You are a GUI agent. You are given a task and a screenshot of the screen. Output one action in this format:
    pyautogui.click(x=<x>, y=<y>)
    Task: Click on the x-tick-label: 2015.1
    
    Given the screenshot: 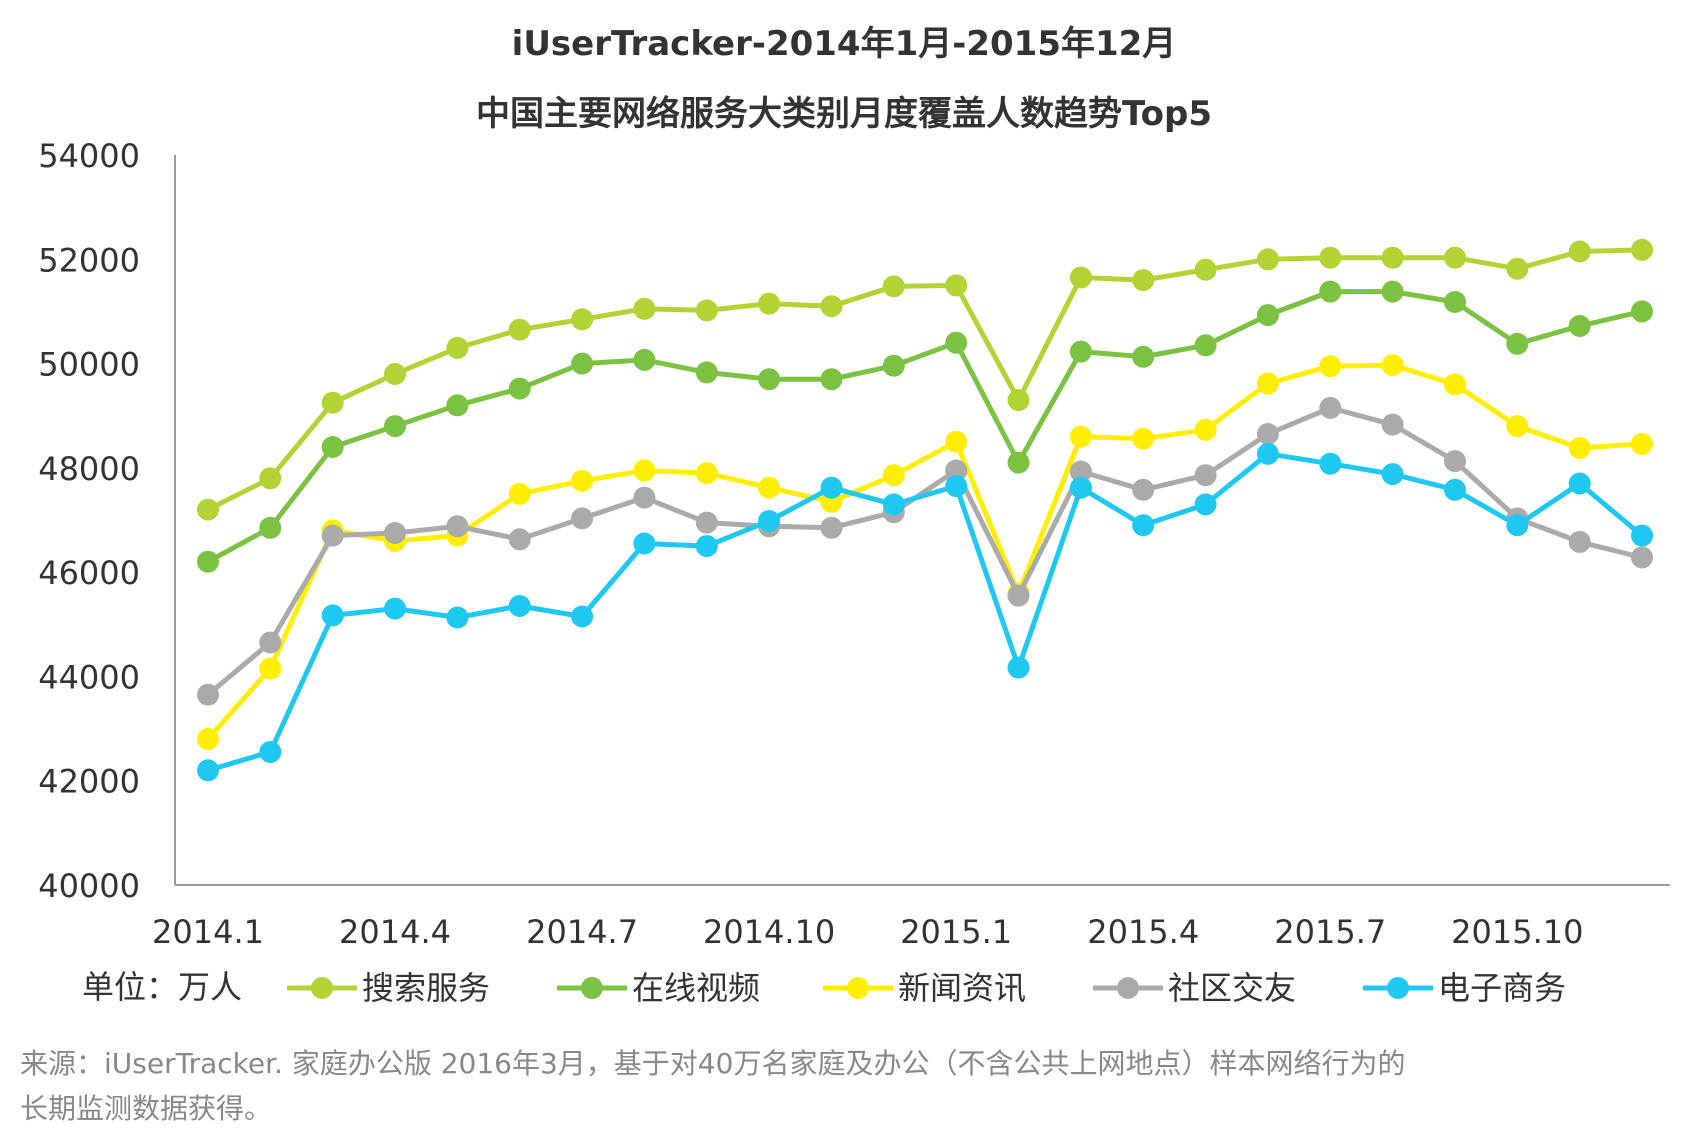 What is the action you would take?
    pyautogui.click(x=956, y=932)
    